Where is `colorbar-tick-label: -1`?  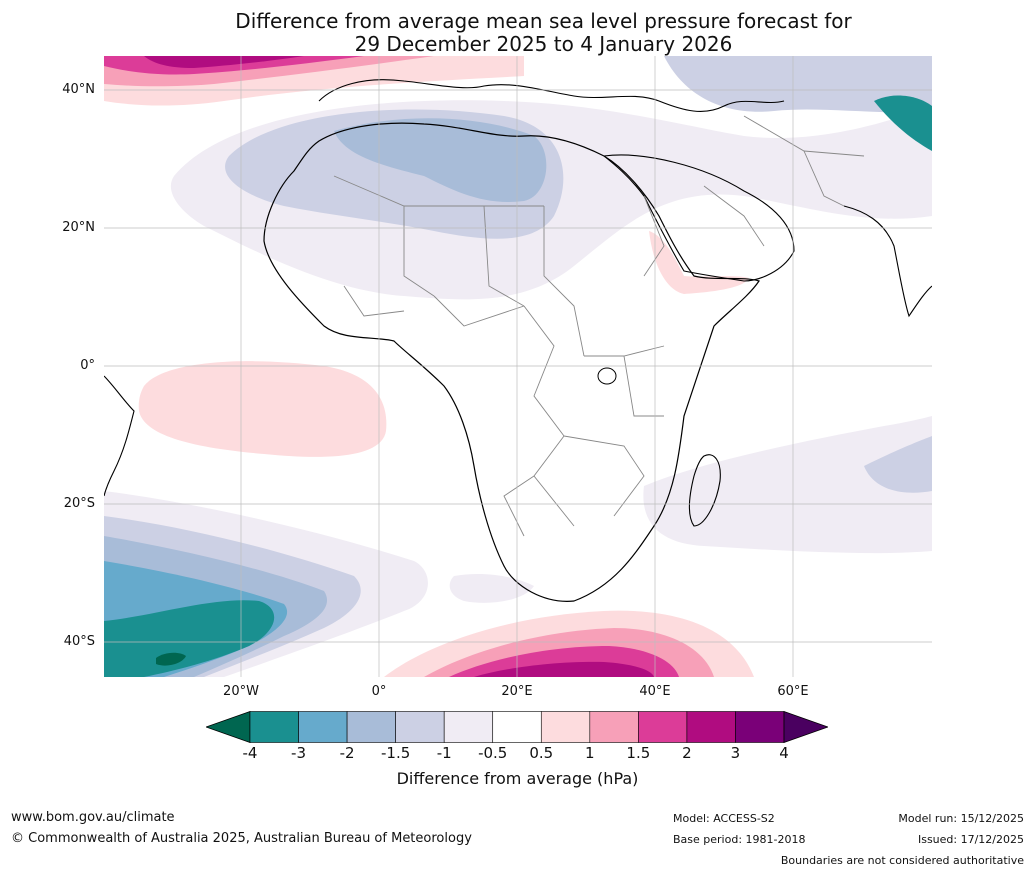 colorbar-tick-label: -1 is located at coordinates (444, 753).